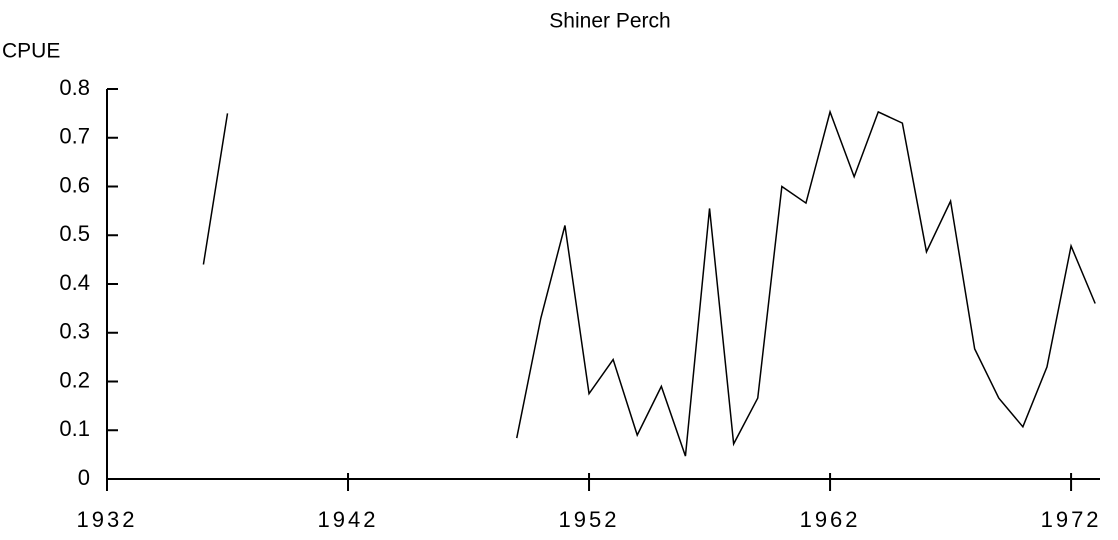 The width and height of the screenshot is (1118, 540). What do you see at coordinates (74, 331) in the screenshot?
I see `y-tick-label: 0.3` at bounding box center [74, 331].